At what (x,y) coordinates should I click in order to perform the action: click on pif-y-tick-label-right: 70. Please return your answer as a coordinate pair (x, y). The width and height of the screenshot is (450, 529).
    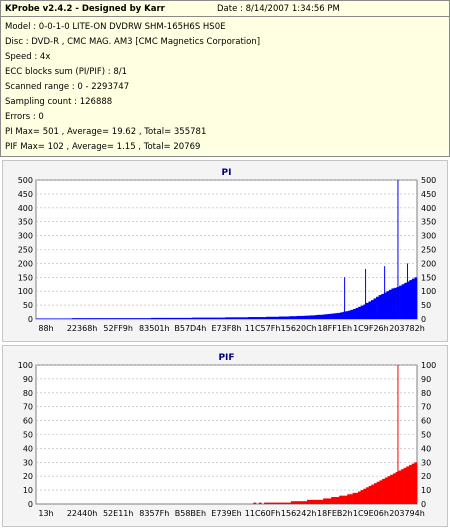
    Looking at the image, I should click on (426, 407).